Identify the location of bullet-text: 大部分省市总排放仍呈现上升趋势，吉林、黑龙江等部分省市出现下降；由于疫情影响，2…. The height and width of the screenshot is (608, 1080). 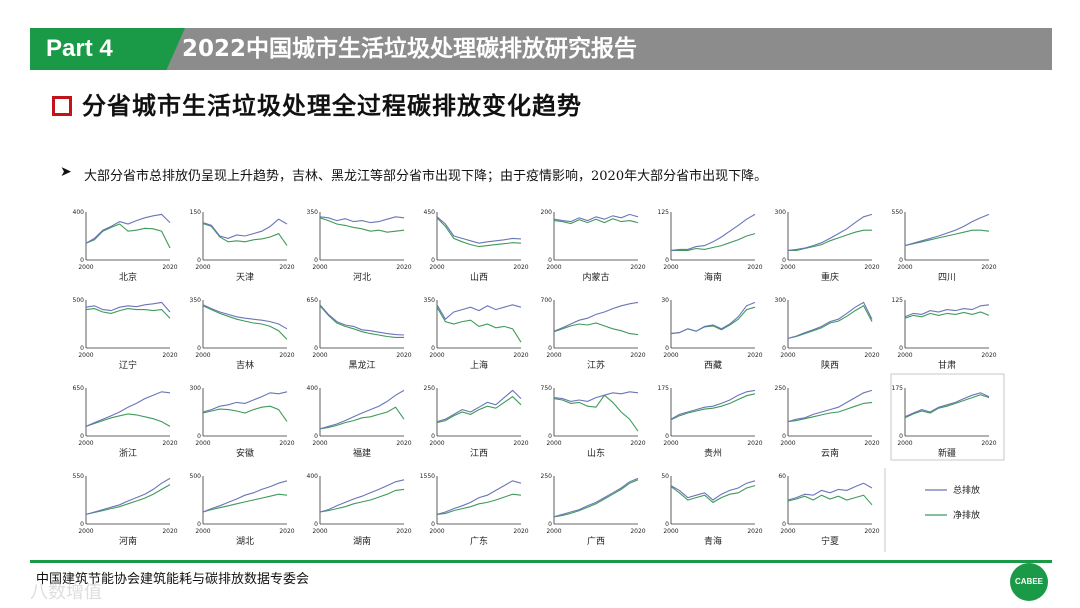
(426, 176).